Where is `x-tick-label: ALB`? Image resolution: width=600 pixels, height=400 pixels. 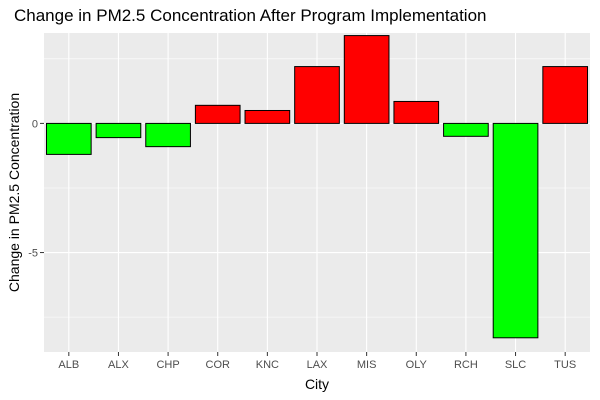
x-tick-label: ALB is located at coordinates (68, 365).